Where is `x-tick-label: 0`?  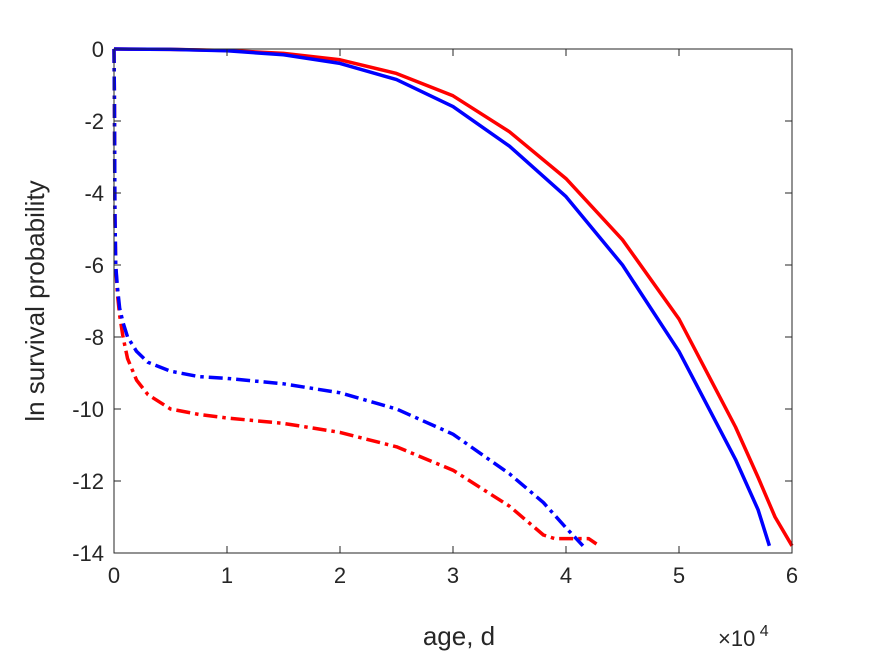 x-tick-label: 0 is located at coordinates (114, 575).